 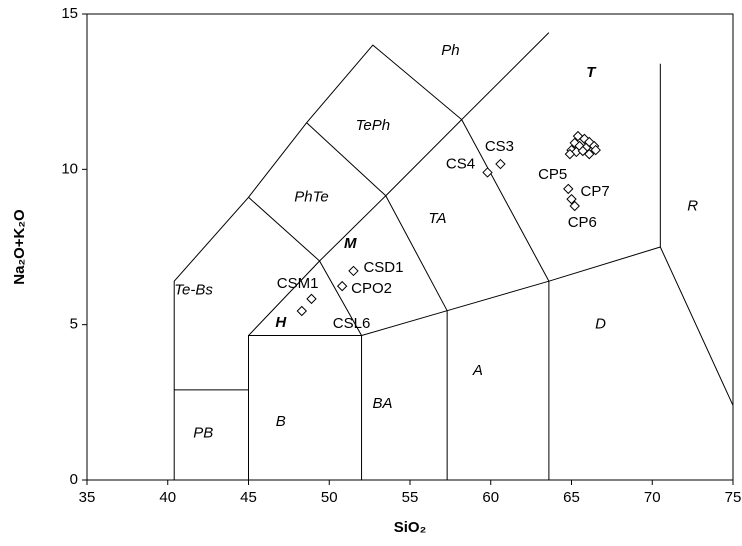 What do you see at coordinates (410, 497) in the screenshot?
I see `x-tick-label: 55` at bounding box center [410, 497].